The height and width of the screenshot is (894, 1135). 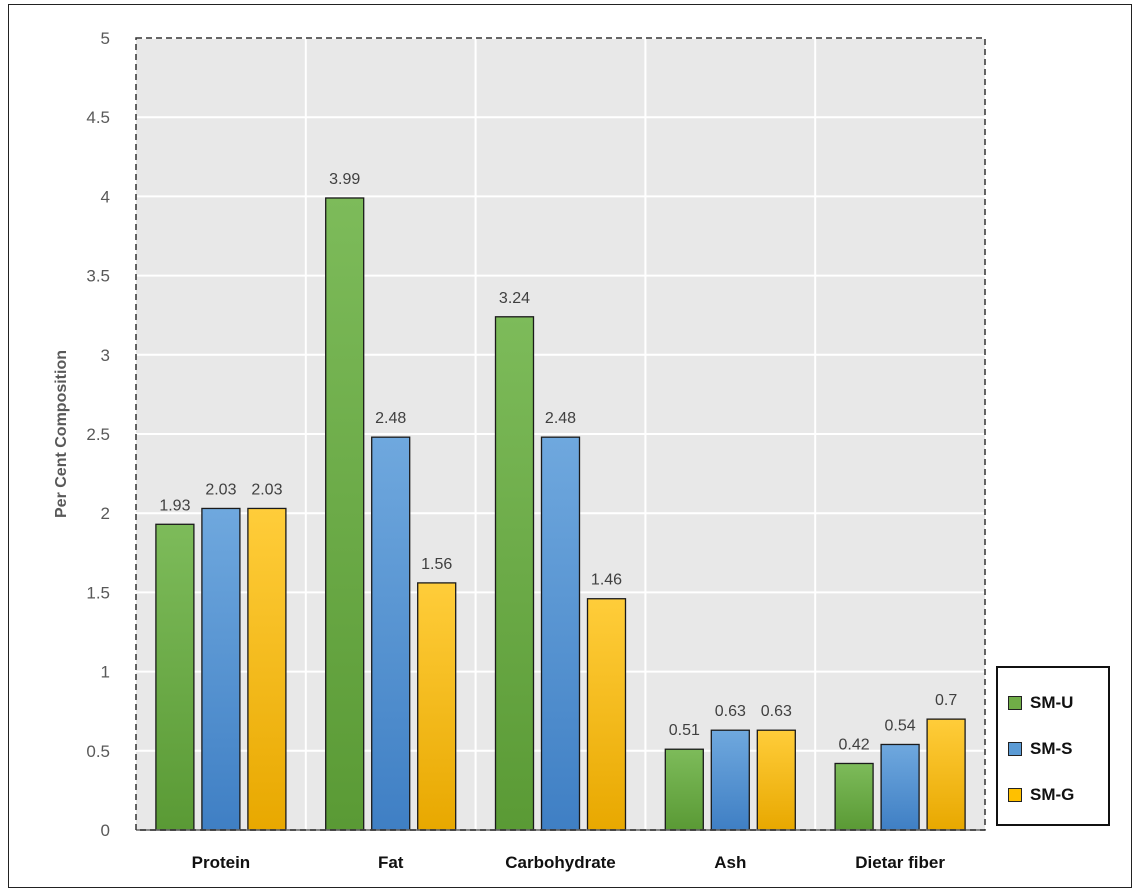 I want to click on data-label: 0.7, so click(x=946, y=700).